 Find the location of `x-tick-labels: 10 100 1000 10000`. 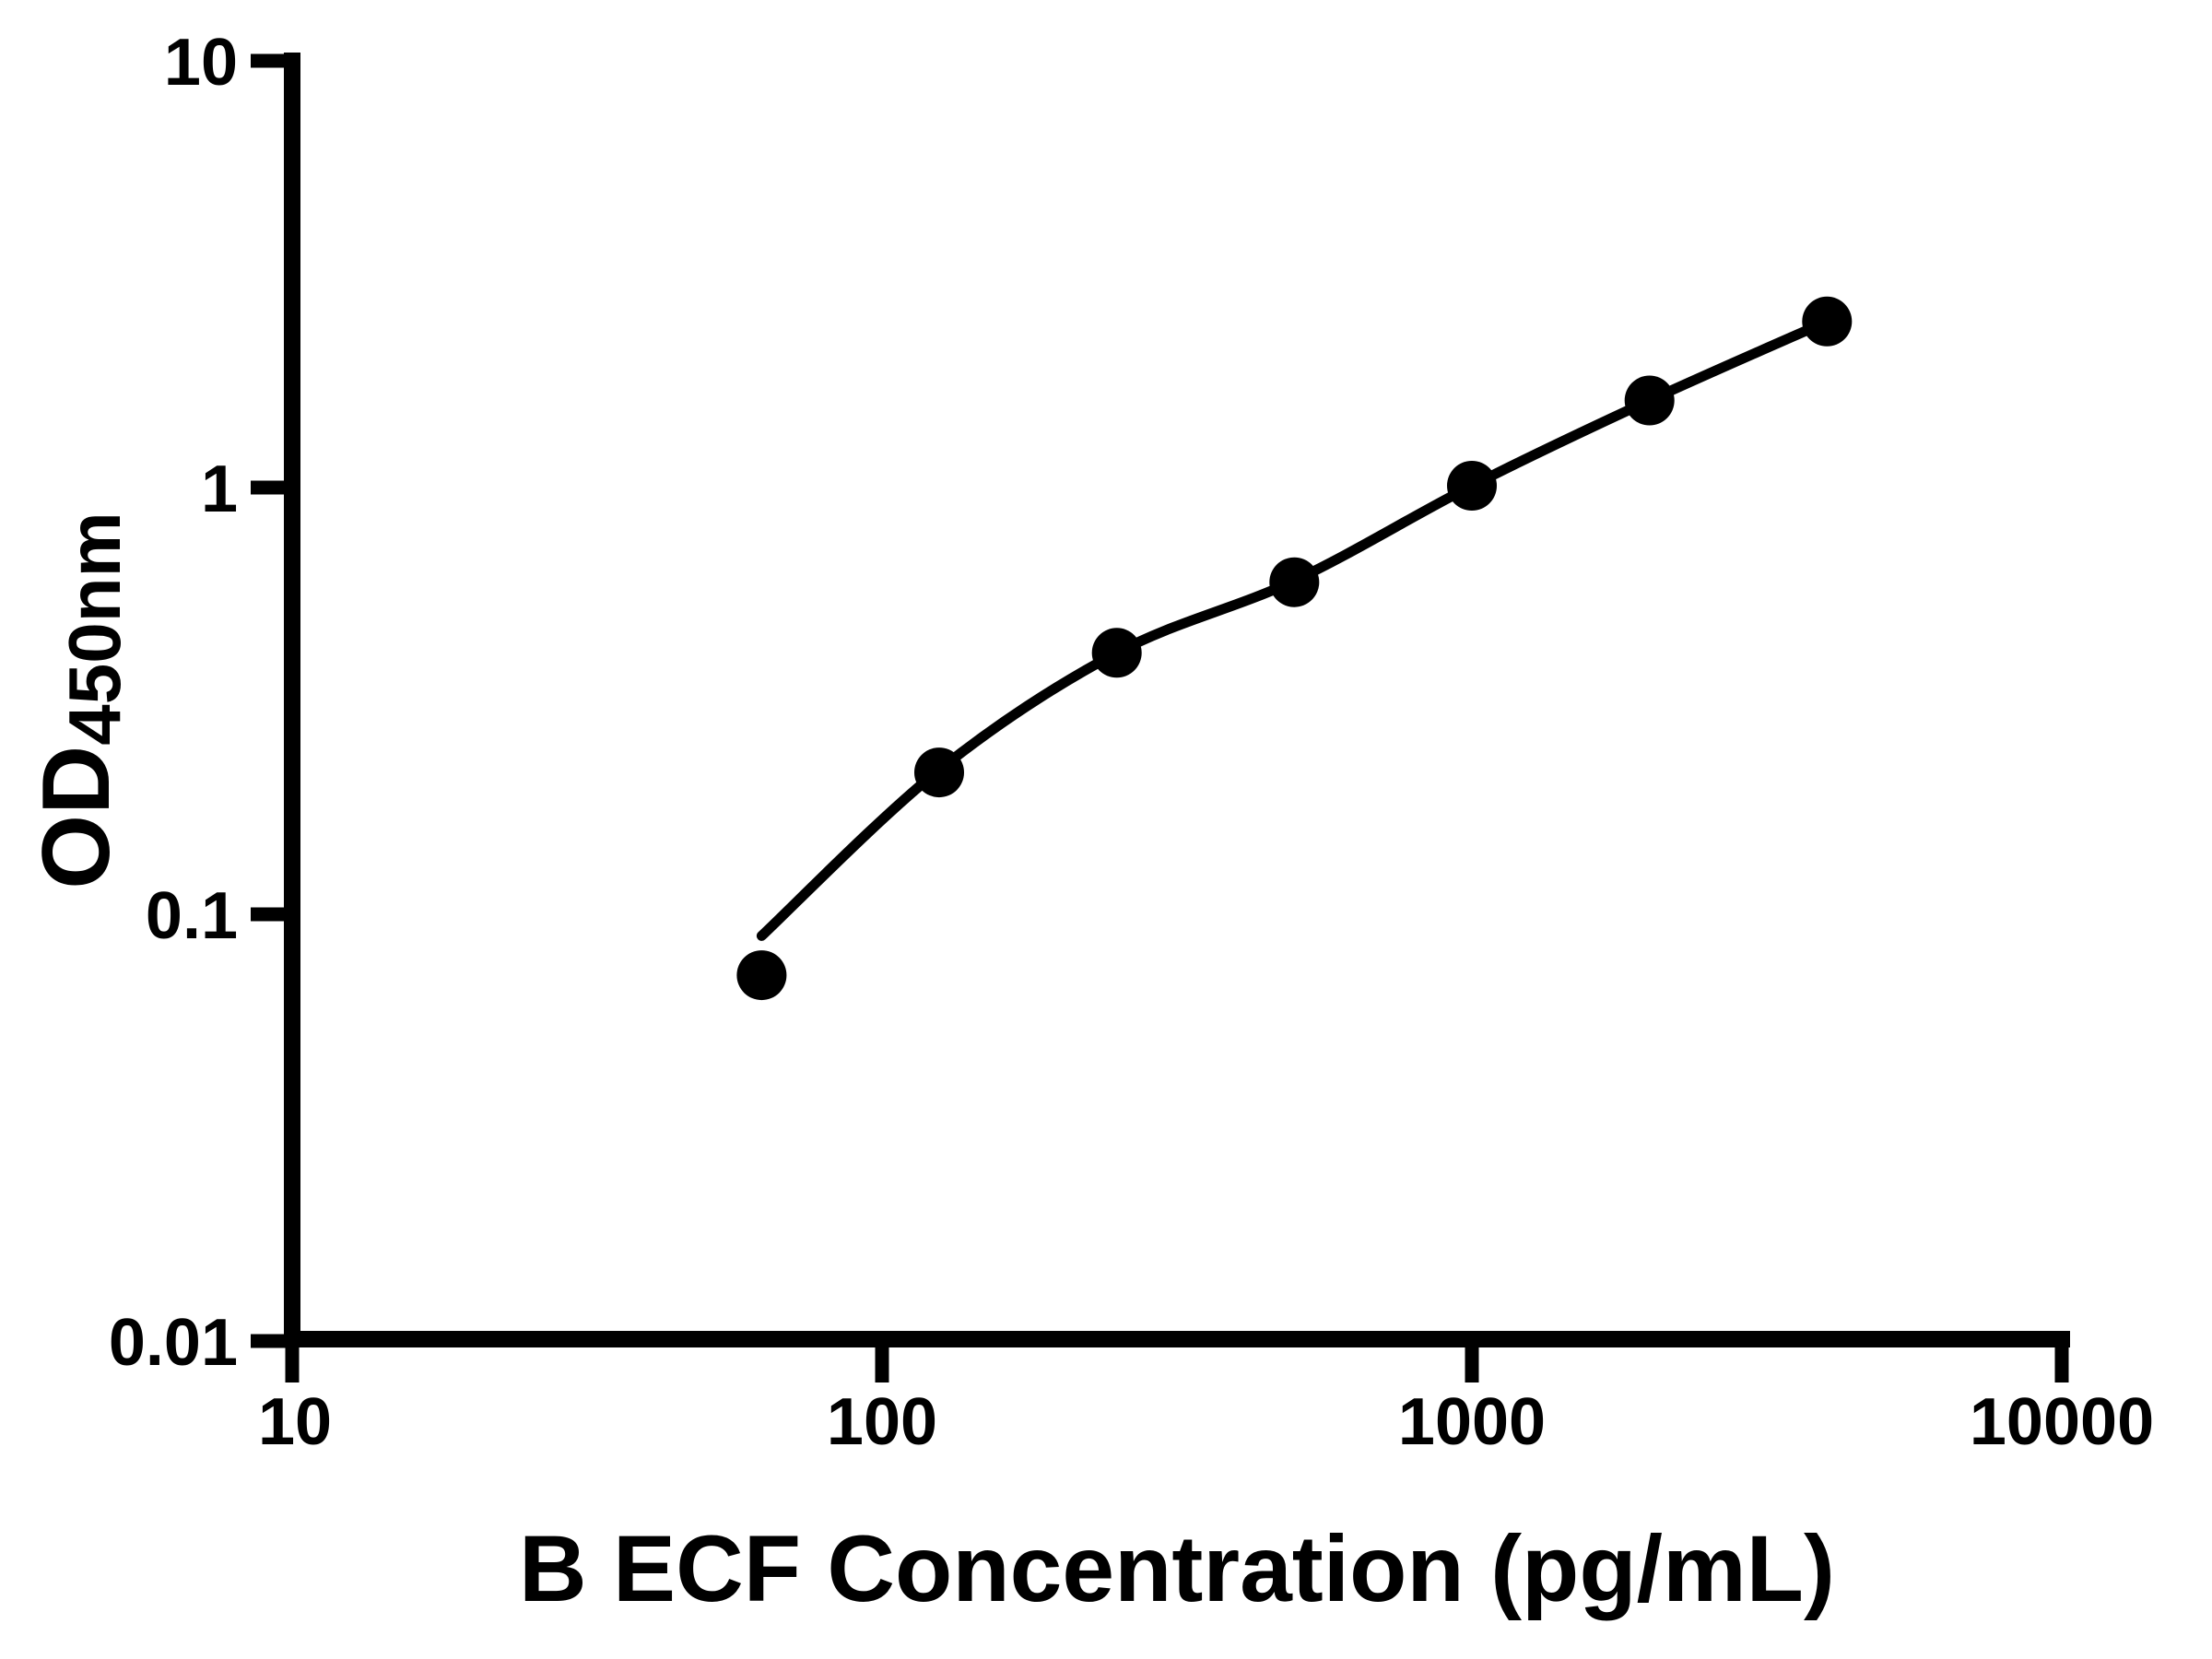

x-tick-labels: 10 100 1000 10000 is located at coordinates (1206, 1422).